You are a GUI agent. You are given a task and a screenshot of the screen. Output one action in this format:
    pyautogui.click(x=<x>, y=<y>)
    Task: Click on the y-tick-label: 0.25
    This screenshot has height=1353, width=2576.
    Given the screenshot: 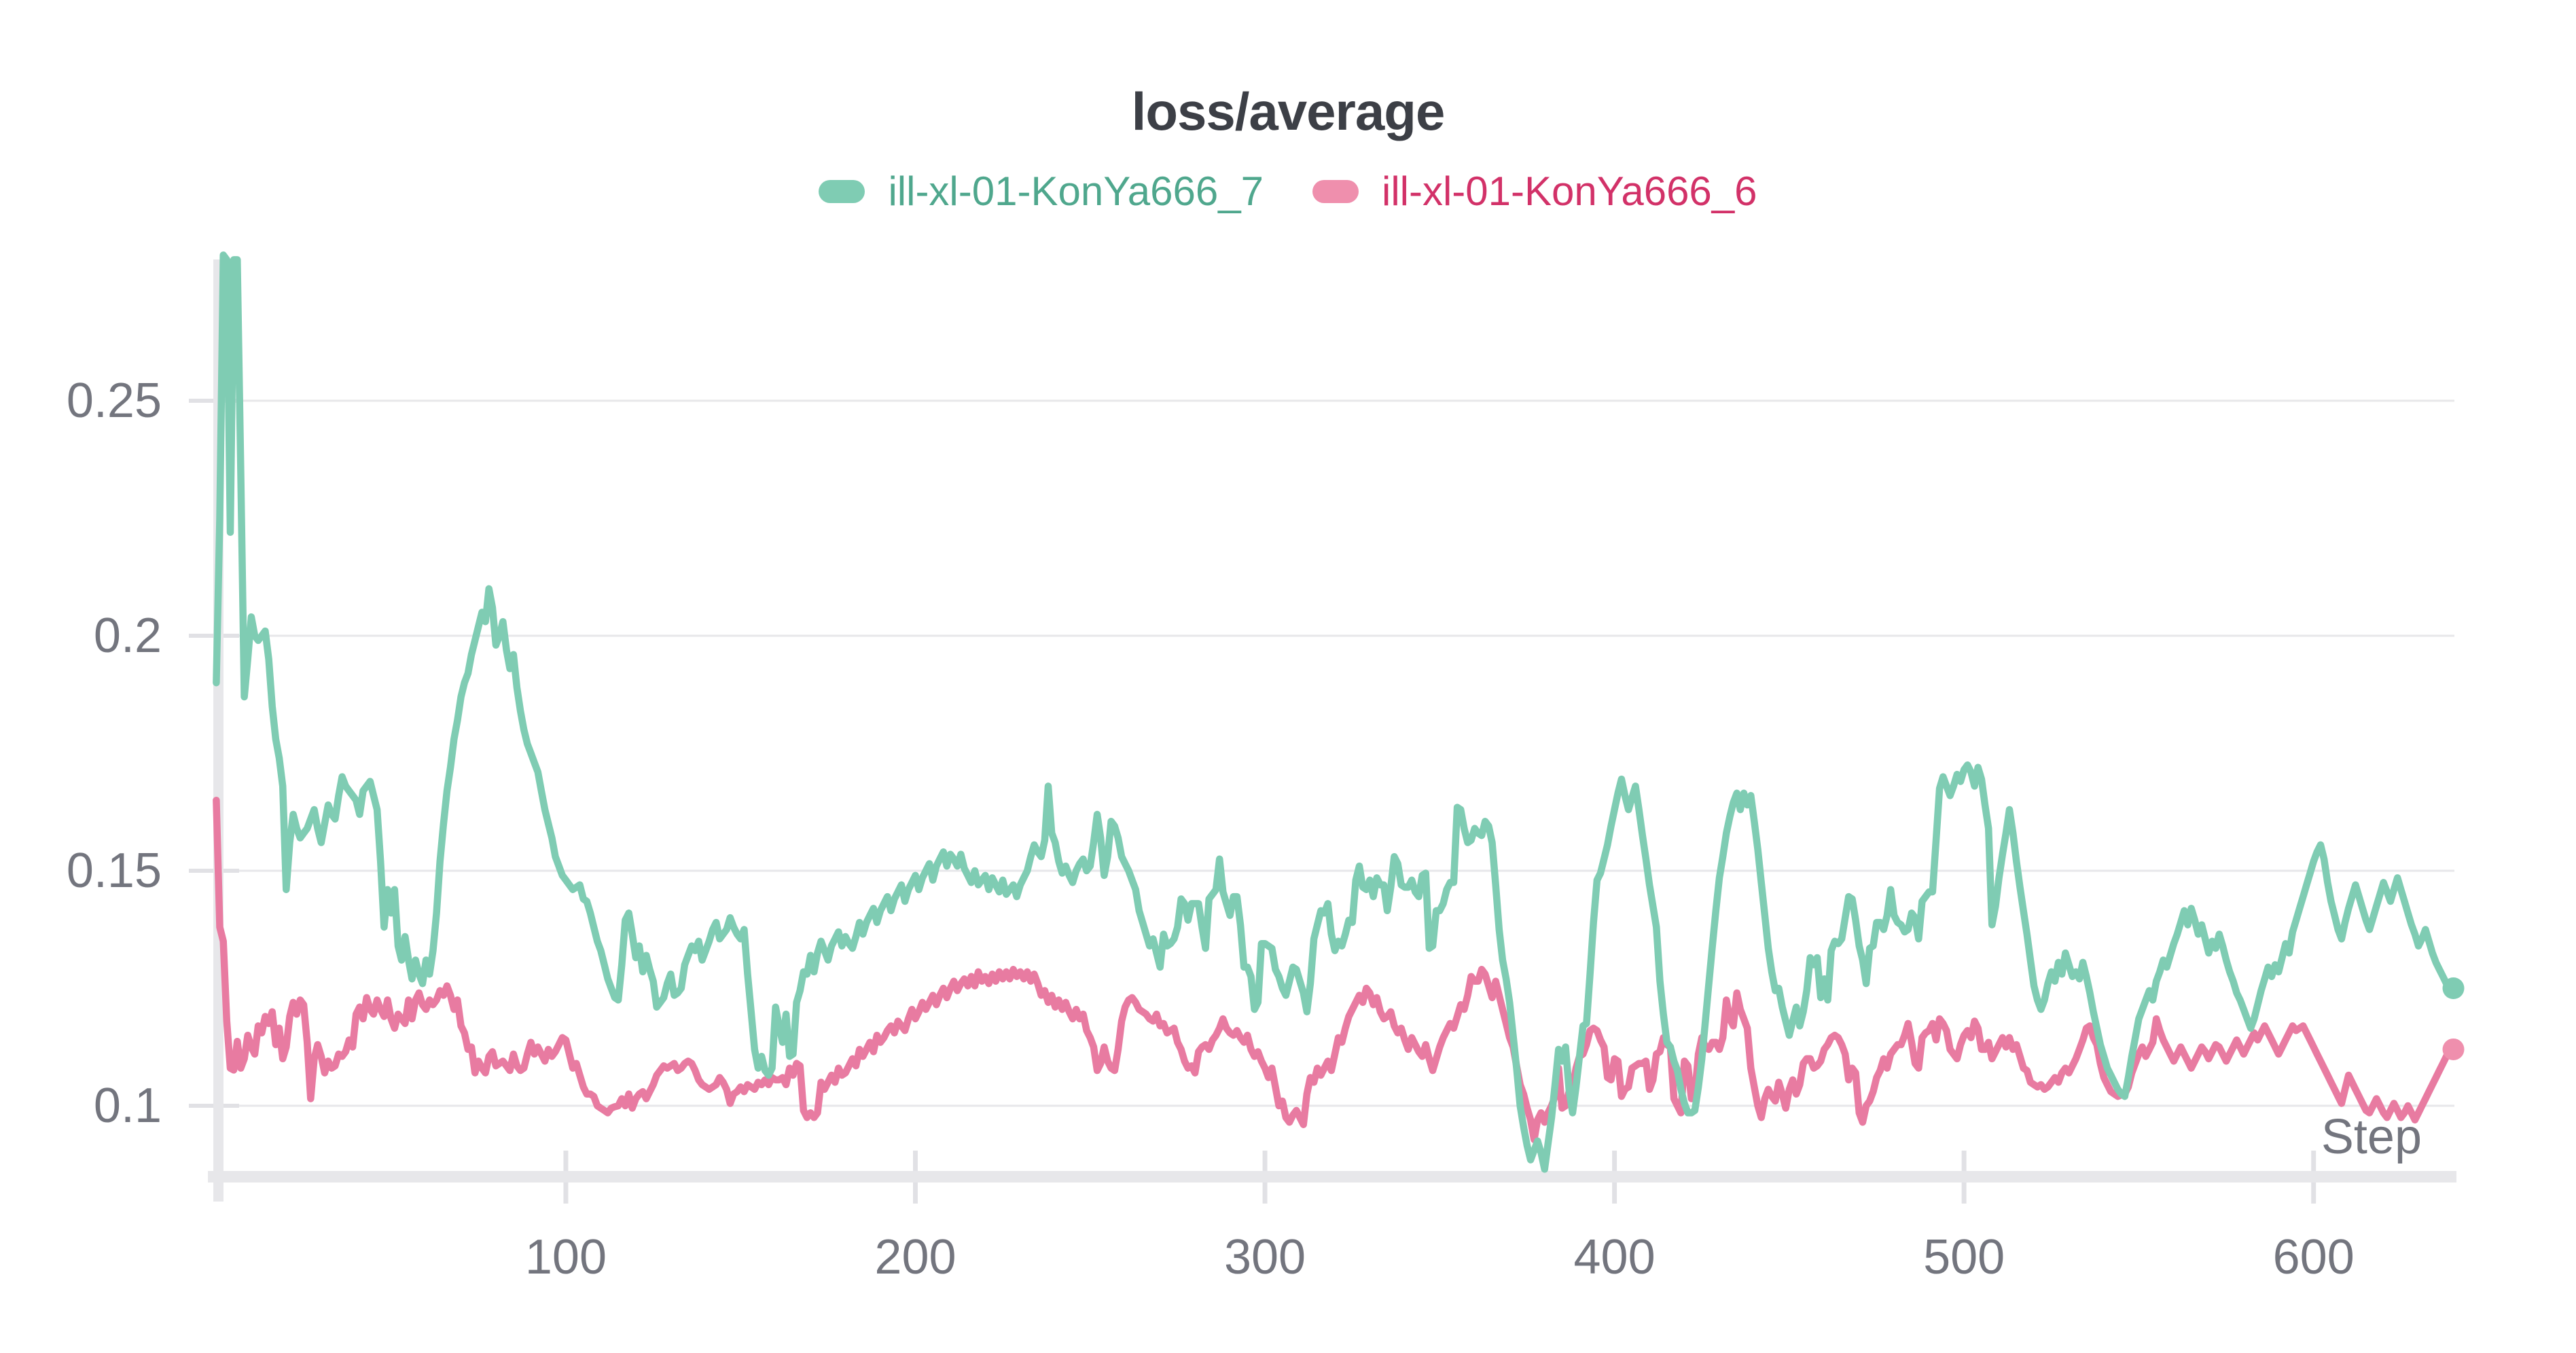 What is the action you would take?
    pyautogui.click(x=115, y=401)
    